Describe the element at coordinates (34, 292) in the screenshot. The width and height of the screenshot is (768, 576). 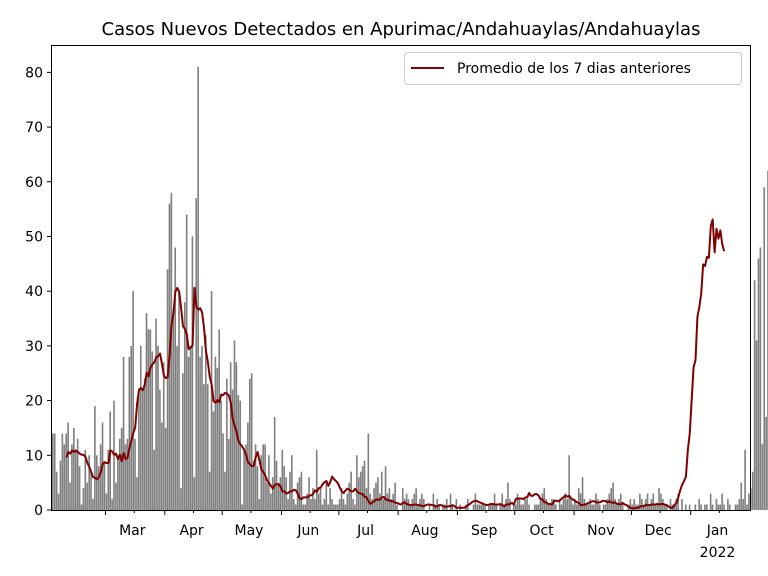
I see `y-tick-label: 40` at that location.